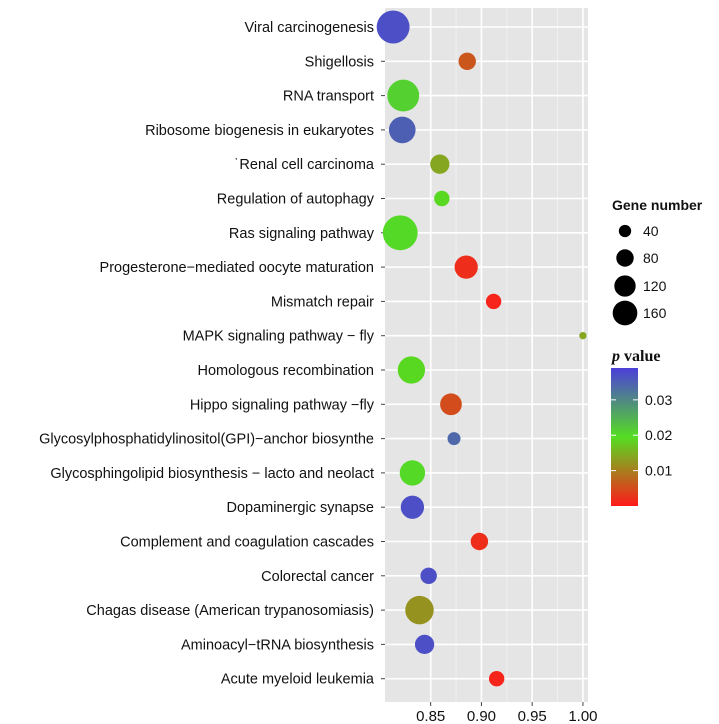  I want to click on category-label: RNA transport, so click(328, 97).